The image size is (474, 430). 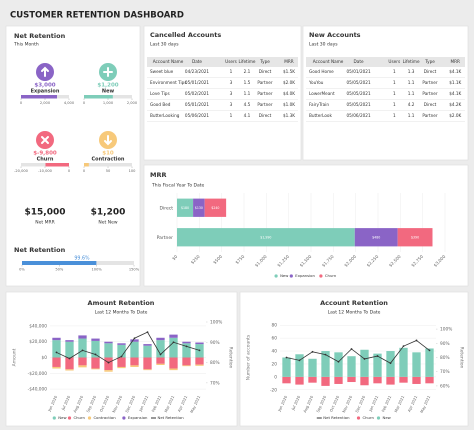 I want to click on table-cell: Direct, so click(x=265, y=115).